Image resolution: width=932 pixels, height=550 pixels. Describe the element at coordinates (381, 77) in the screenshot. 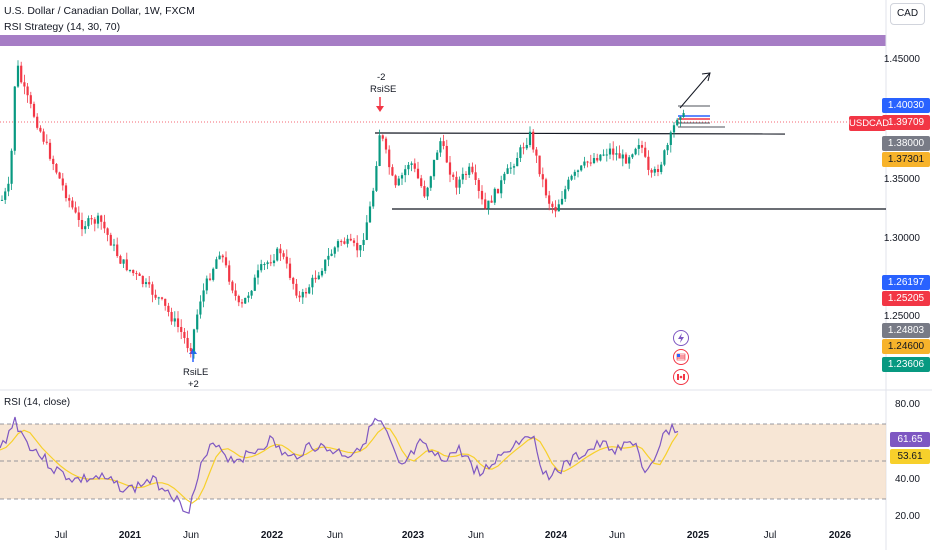

I see `short-signal-qty: -2` at that location.